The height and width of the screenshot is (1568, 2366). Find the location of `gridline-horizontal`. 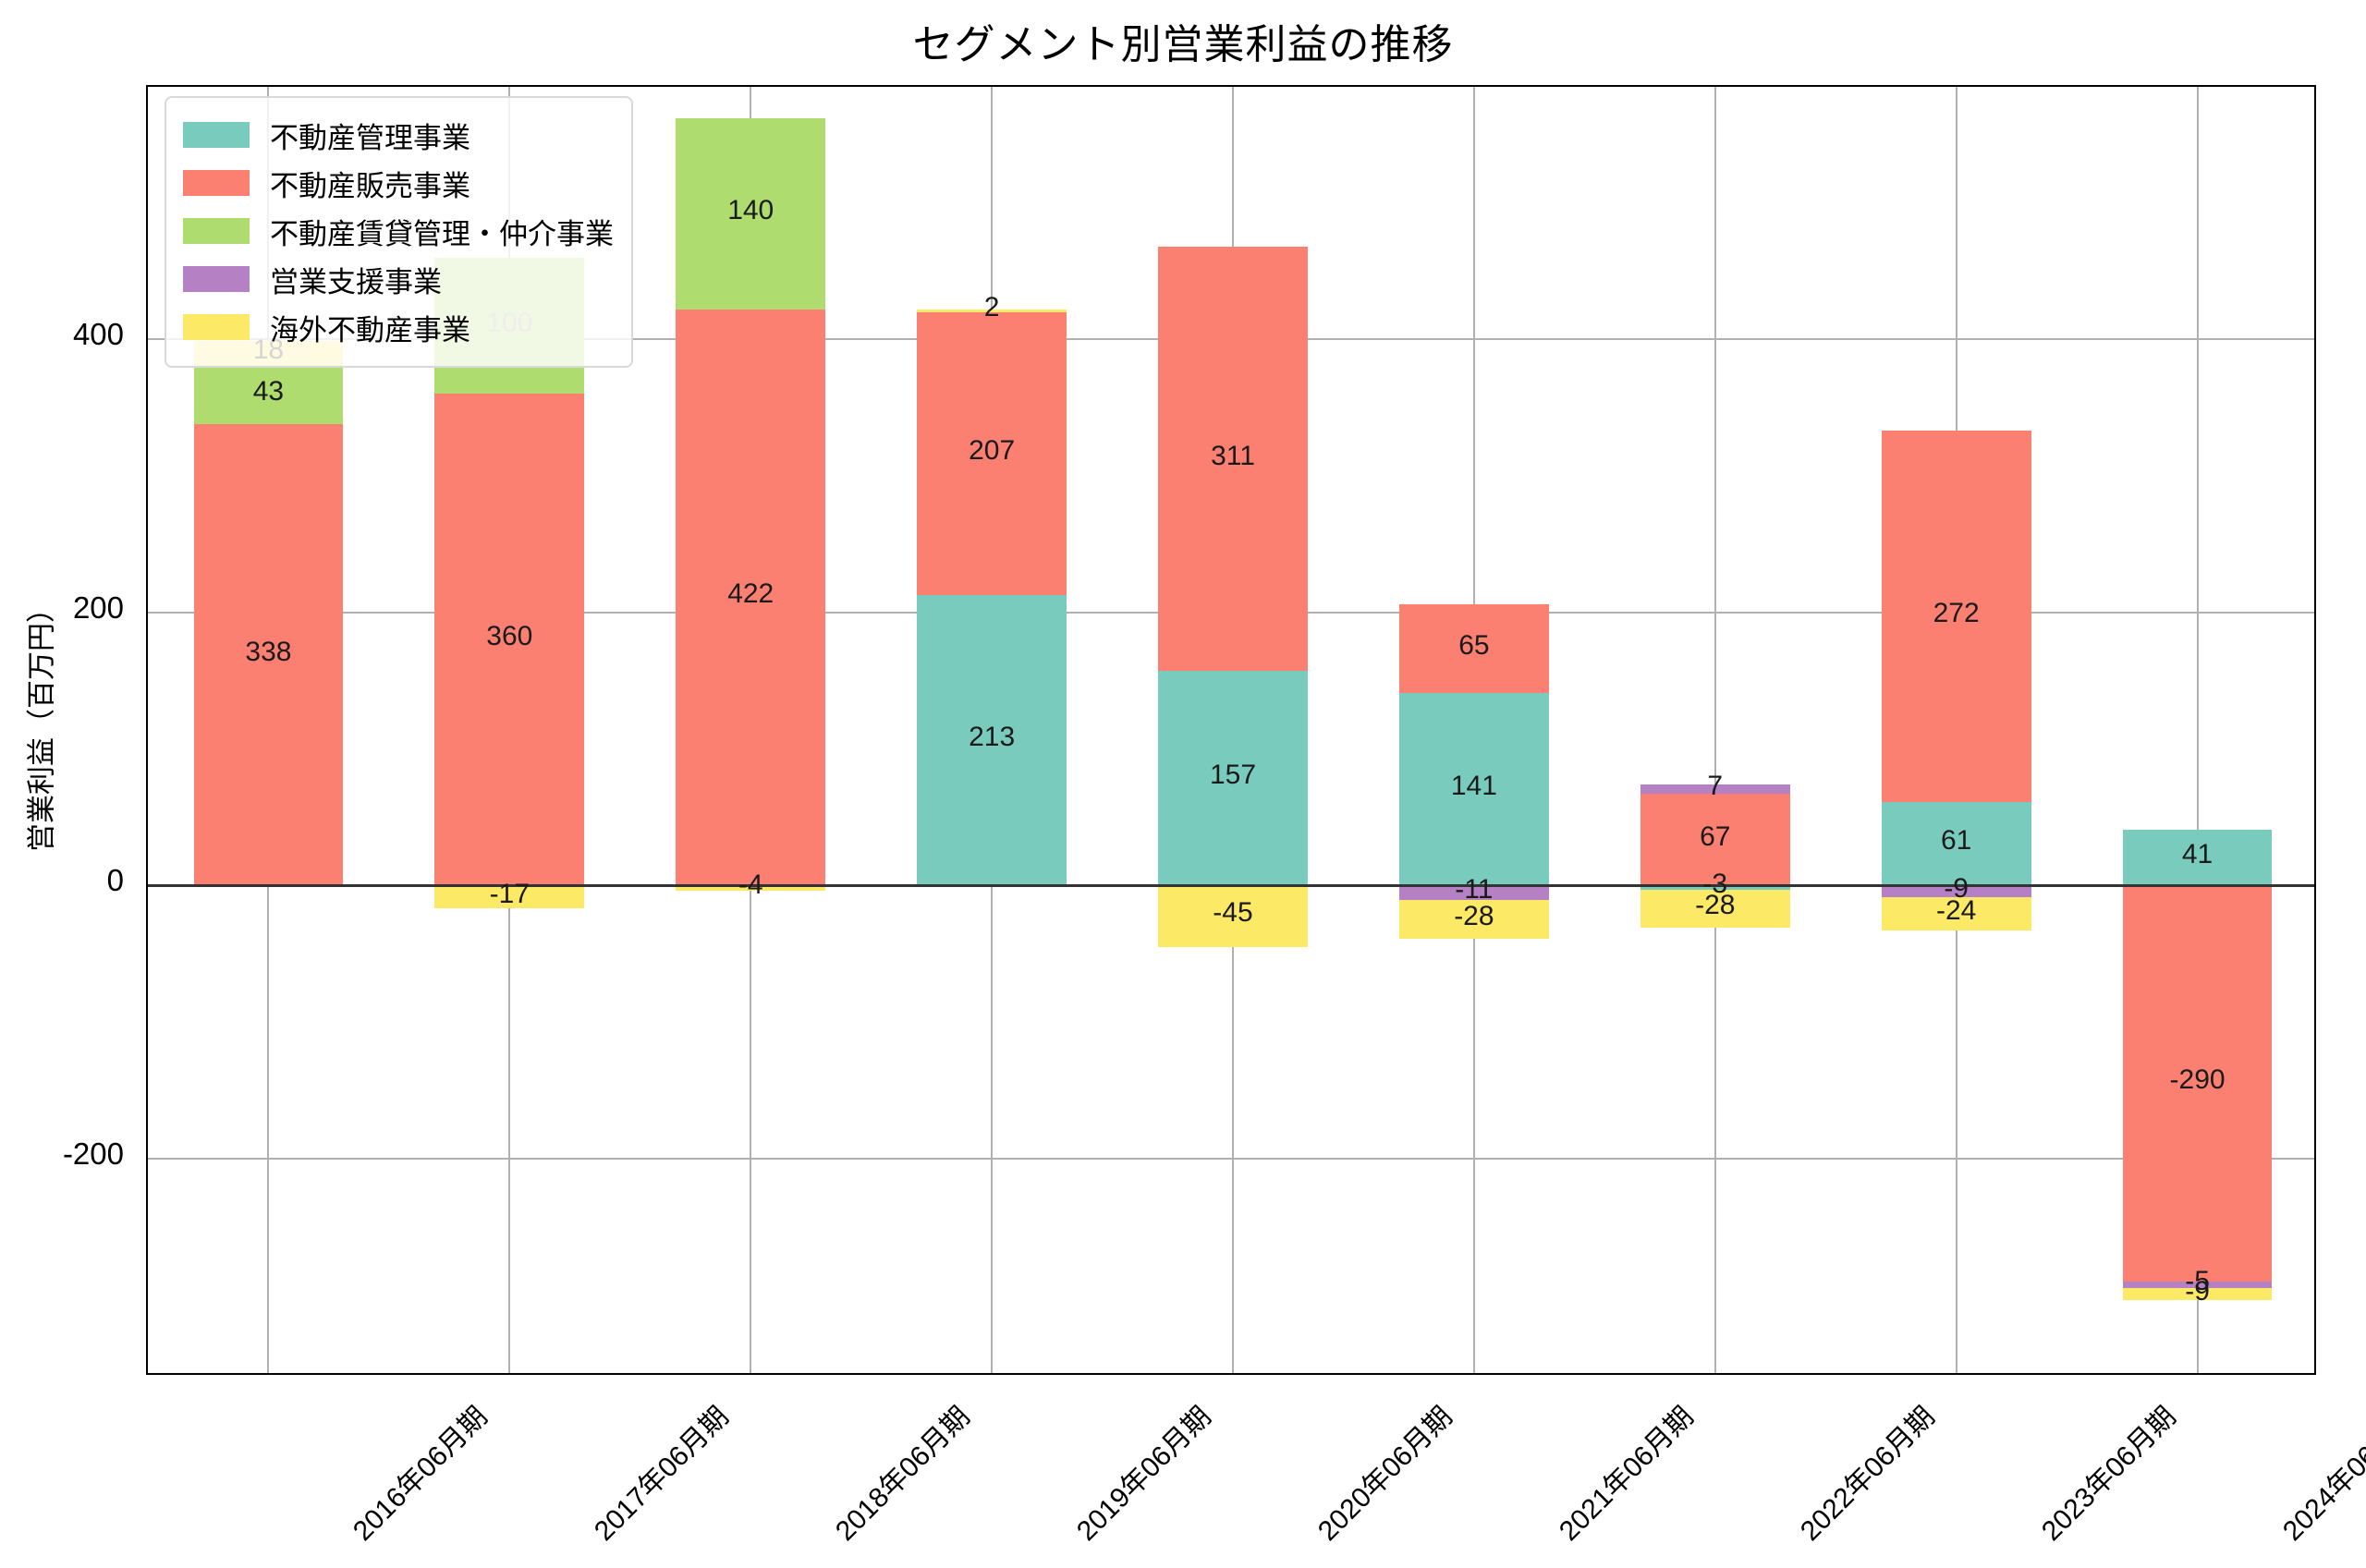

gridline-horizontal is located at coordinates (1231, 1158).